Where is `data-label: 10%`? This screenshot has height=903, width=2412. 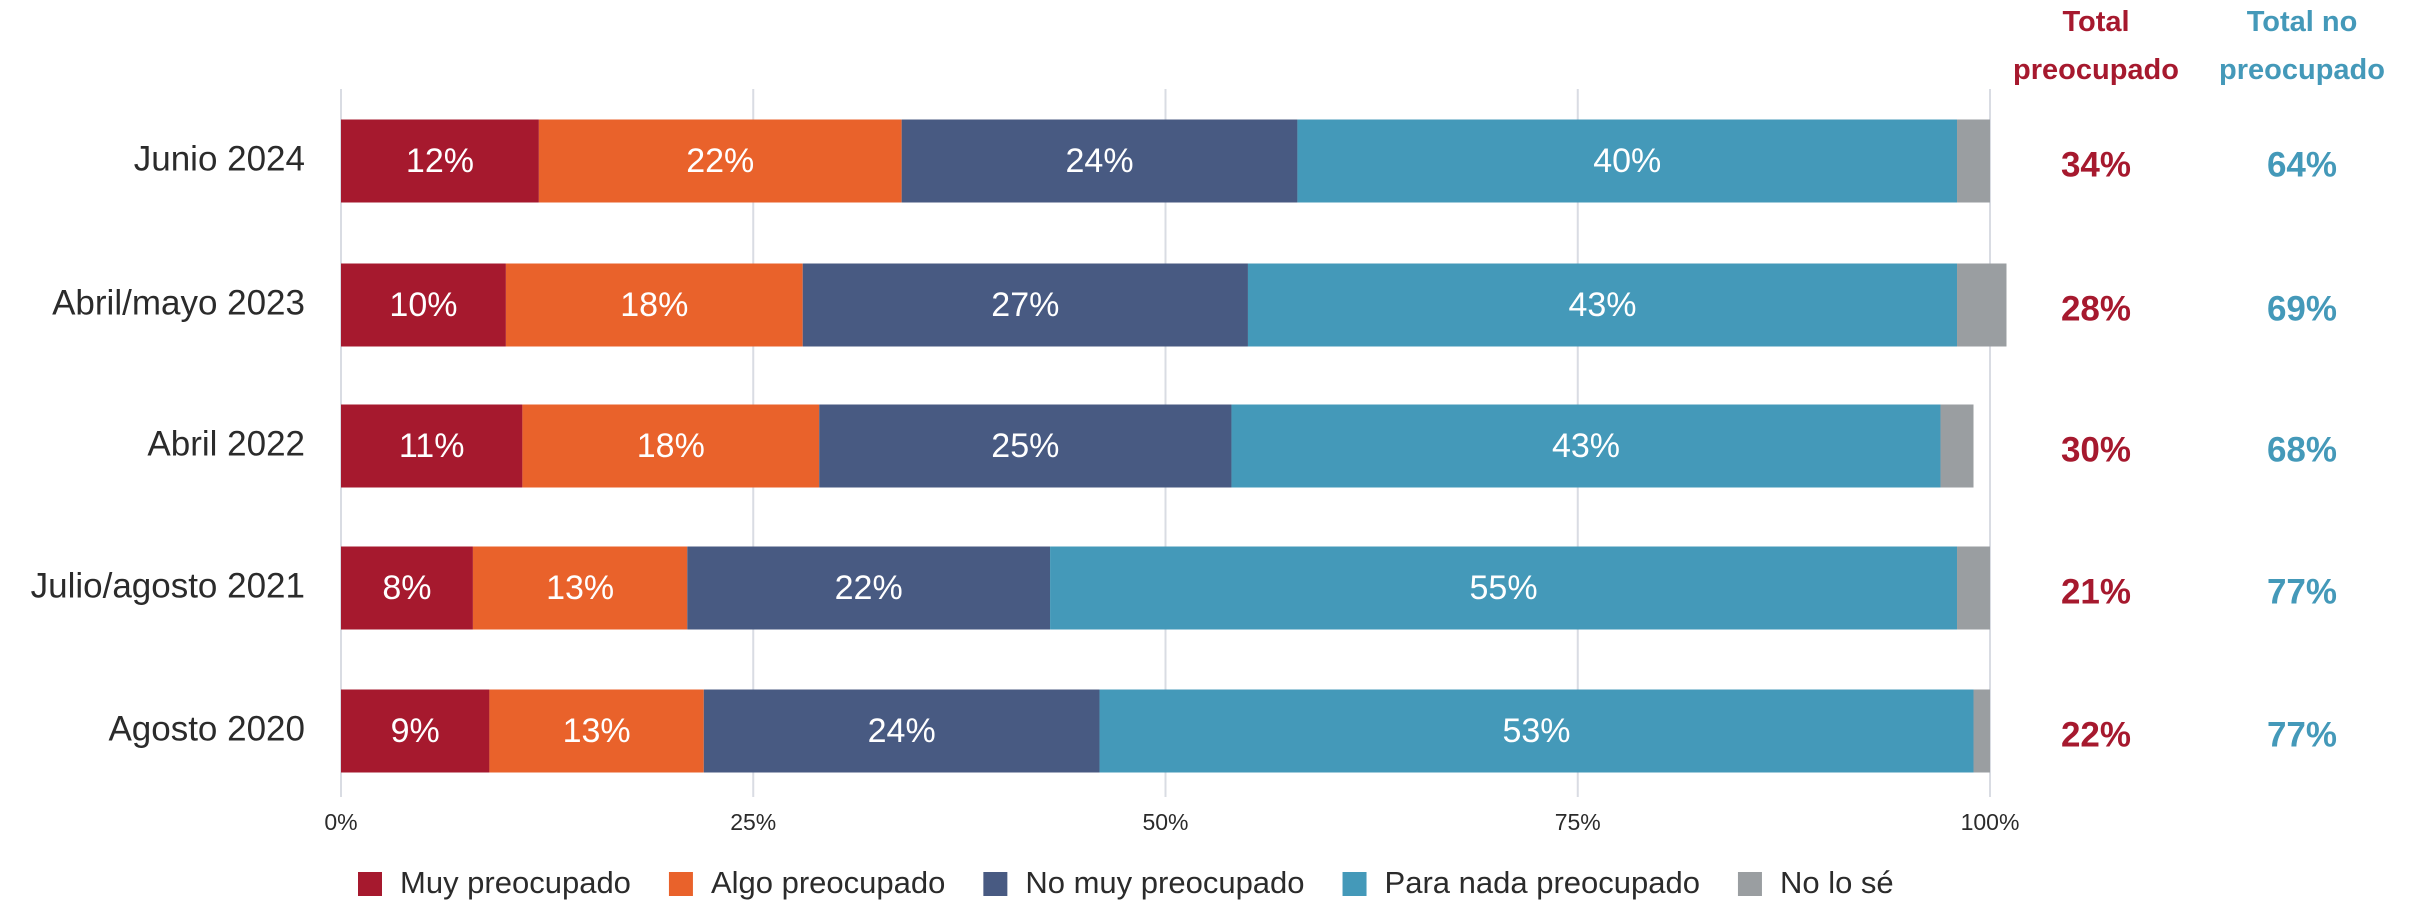 data-label: 10% is located at coordinates (423, 305).